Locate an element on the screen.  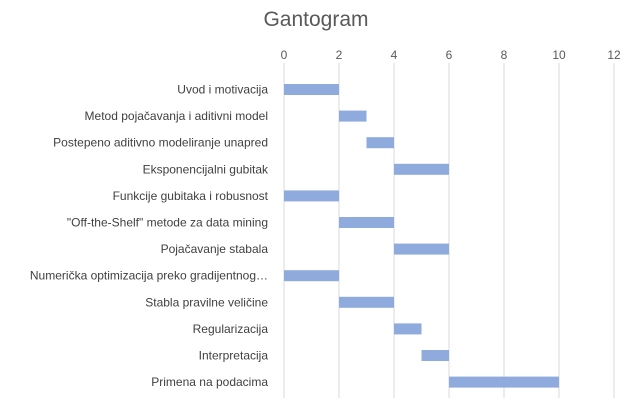
category-label: Eksponencijalni gubitak is located at coordinates (206, 169).